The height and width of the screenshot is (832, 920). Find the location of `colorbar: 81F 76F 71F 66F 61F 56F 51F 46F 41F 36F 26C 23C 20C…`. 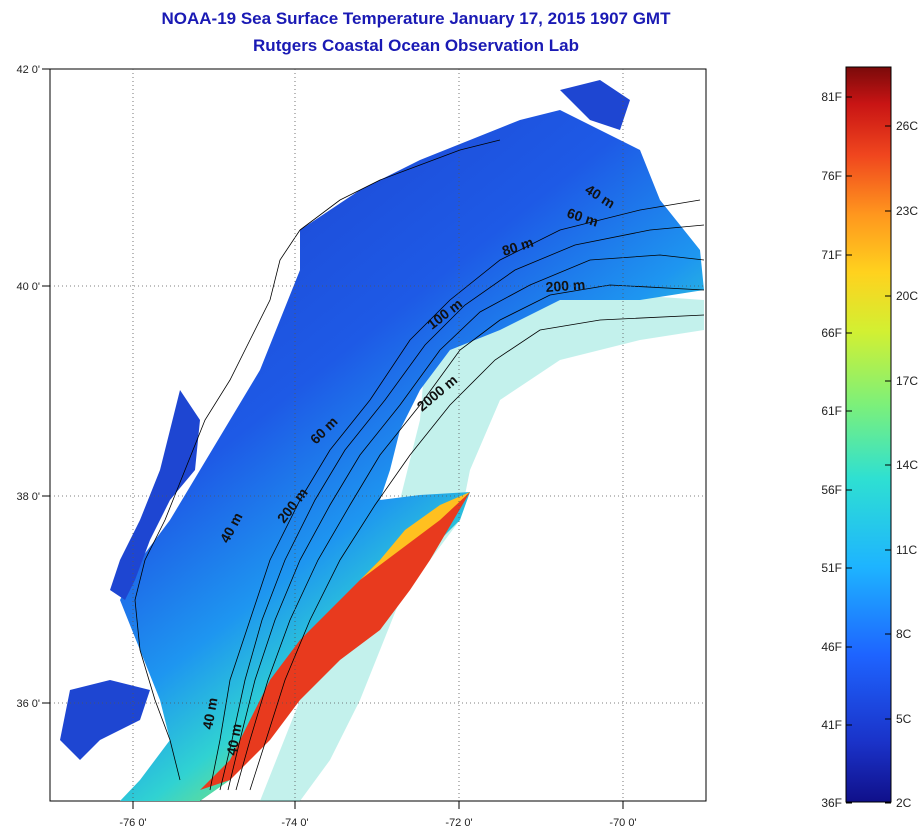

colorbar: 81F 76F 71F 66F 61F 56F 51F 46F 41F 36F 26C 23C 20C… is located at coordinates (869, 438).